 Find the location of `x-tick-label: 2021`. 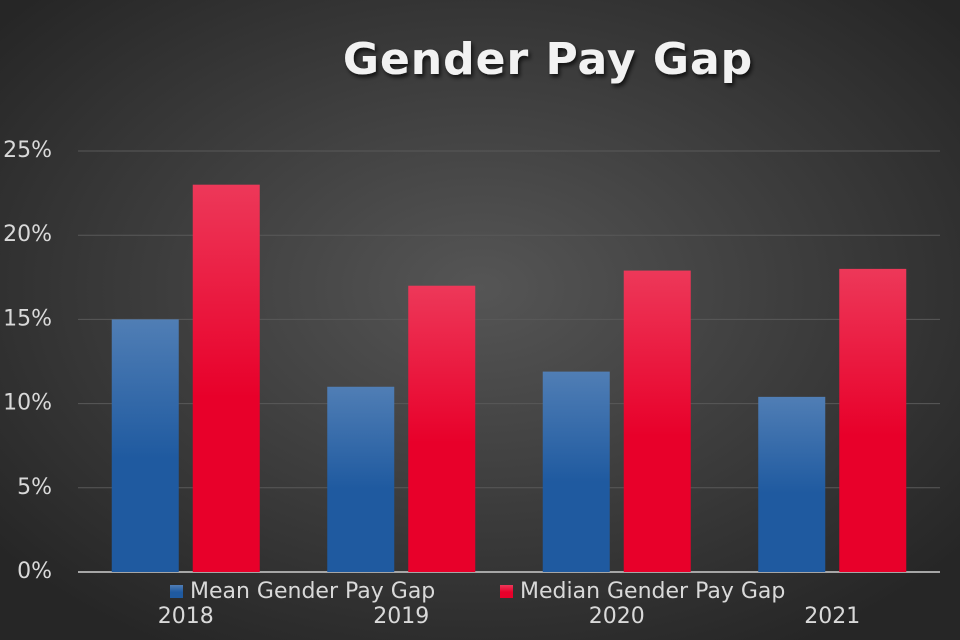

x-tick-label: 2021 is located at coordinates (832, 616).